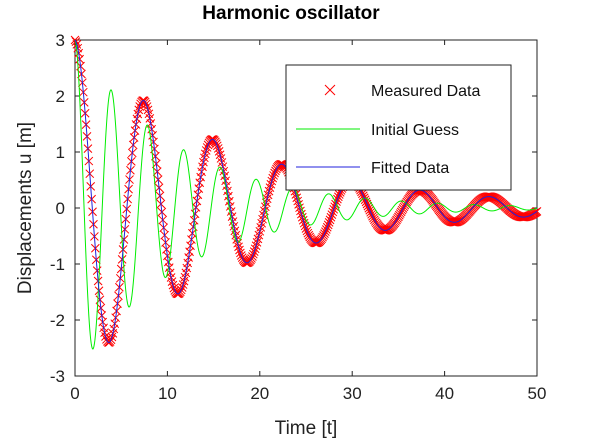 Image resolution: width=591 pixels, height=439 pixels. Describe the element at coordinates (259, 393) in the screenshot. I see `x-tick-label: 20` at that location.